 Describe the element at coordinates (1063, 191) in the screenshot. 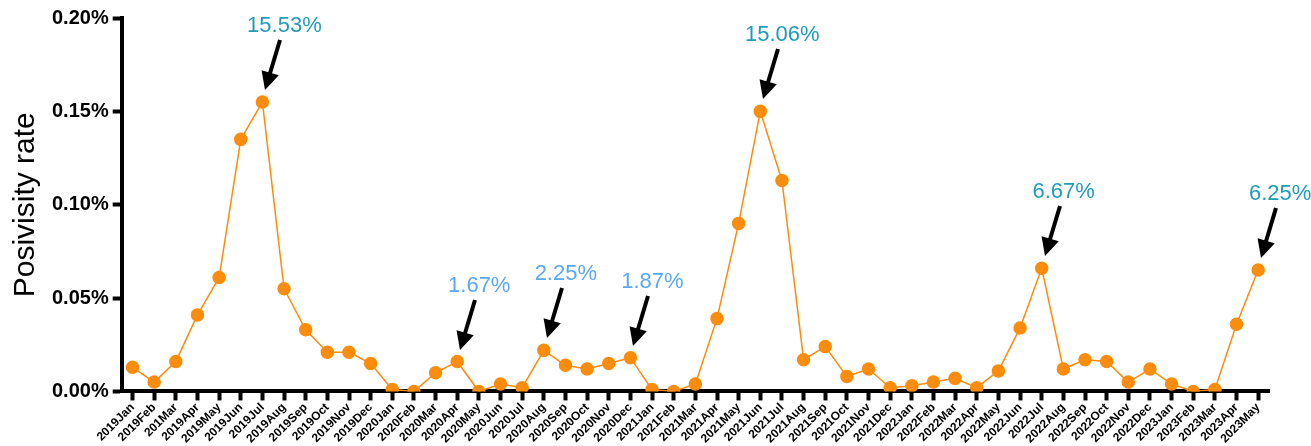

I see `annotation: 6.67%` at that location.